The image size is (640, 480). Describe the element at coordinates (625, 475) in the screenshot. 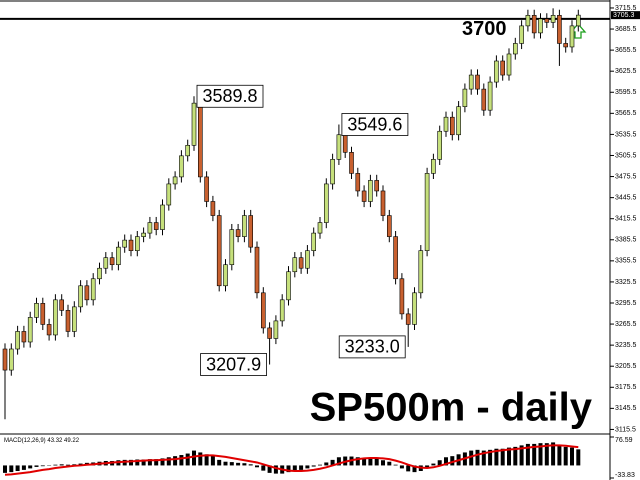

I see `y-tick-label: -33.83` at that location.